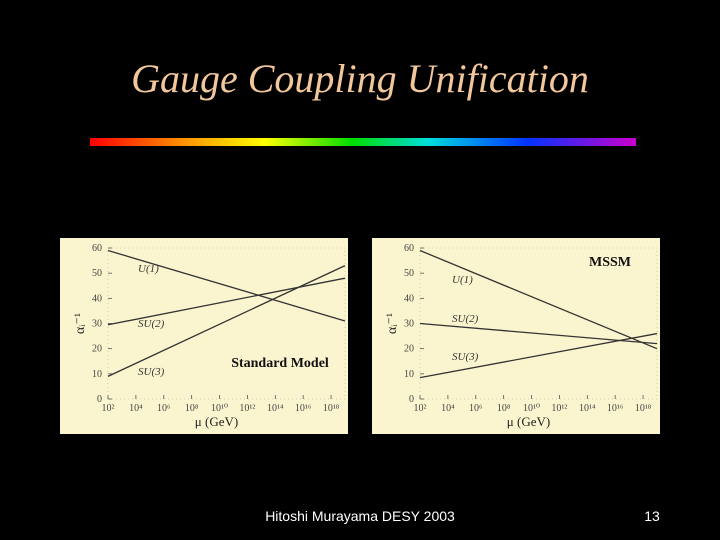  What do you see at coordinates (360, 78) in the screenshot?
I see `slide-title: Gauge Coupling Unification` at bounding box center [360, 78].